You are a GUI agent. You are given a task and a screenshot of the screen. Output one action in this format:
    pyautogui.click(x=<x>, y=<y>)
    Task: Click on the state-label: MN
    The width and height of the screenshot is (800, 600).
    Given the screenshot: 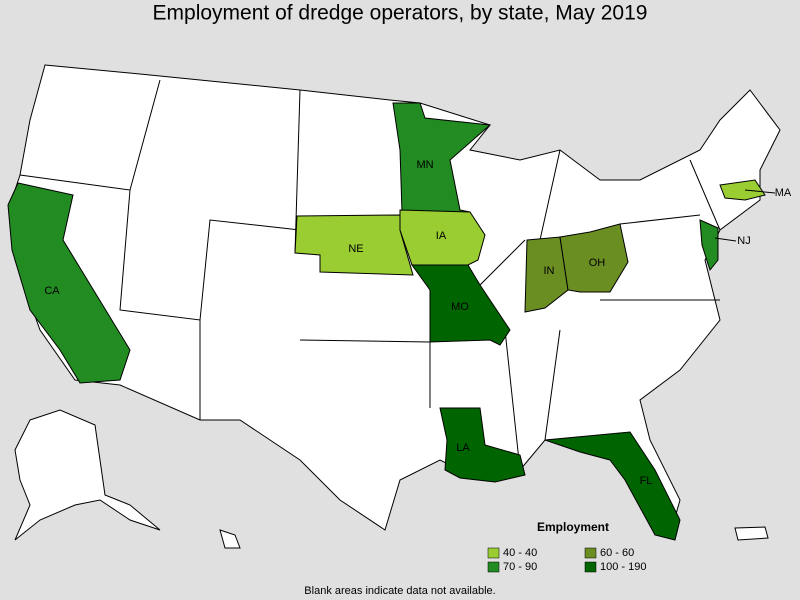 What is the action you would take?
    pyautogui.click(x=424, y=165)
    